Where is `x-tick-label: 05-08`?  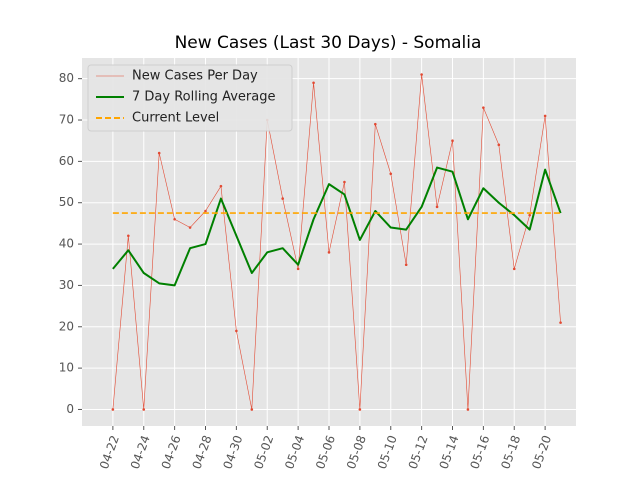 x-tick-label: 05-08 is located at coordinates (356, 452).